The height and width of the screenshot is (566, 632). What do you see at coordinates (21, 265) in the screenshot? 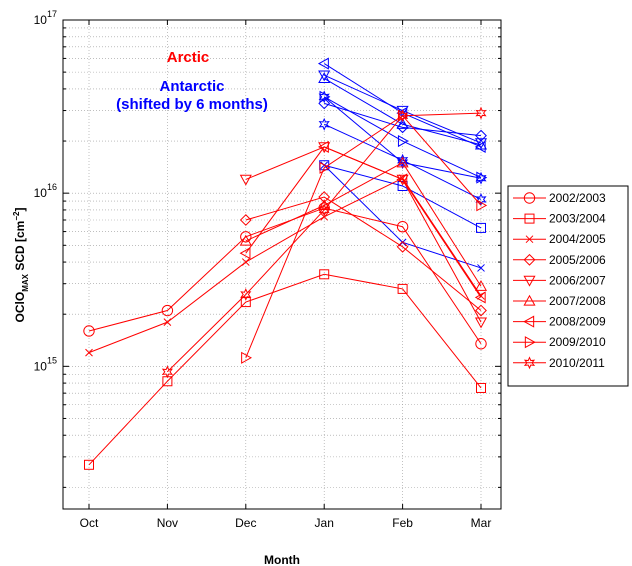
I see `y-axis-label: OClOMAX SCD [cm−2]` at bounding box center [21, 265].